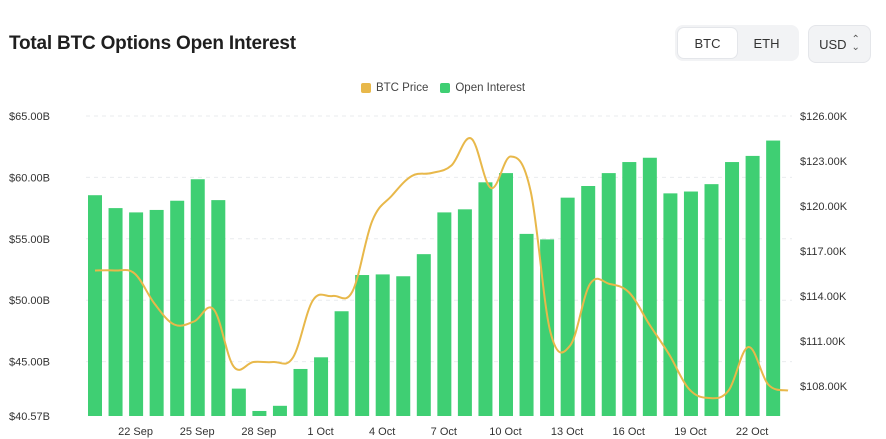 Image resolution: width=886 pixels, height=439 pixels. I want to click on x-tick-label: 19 Oct, so click(690, 432).